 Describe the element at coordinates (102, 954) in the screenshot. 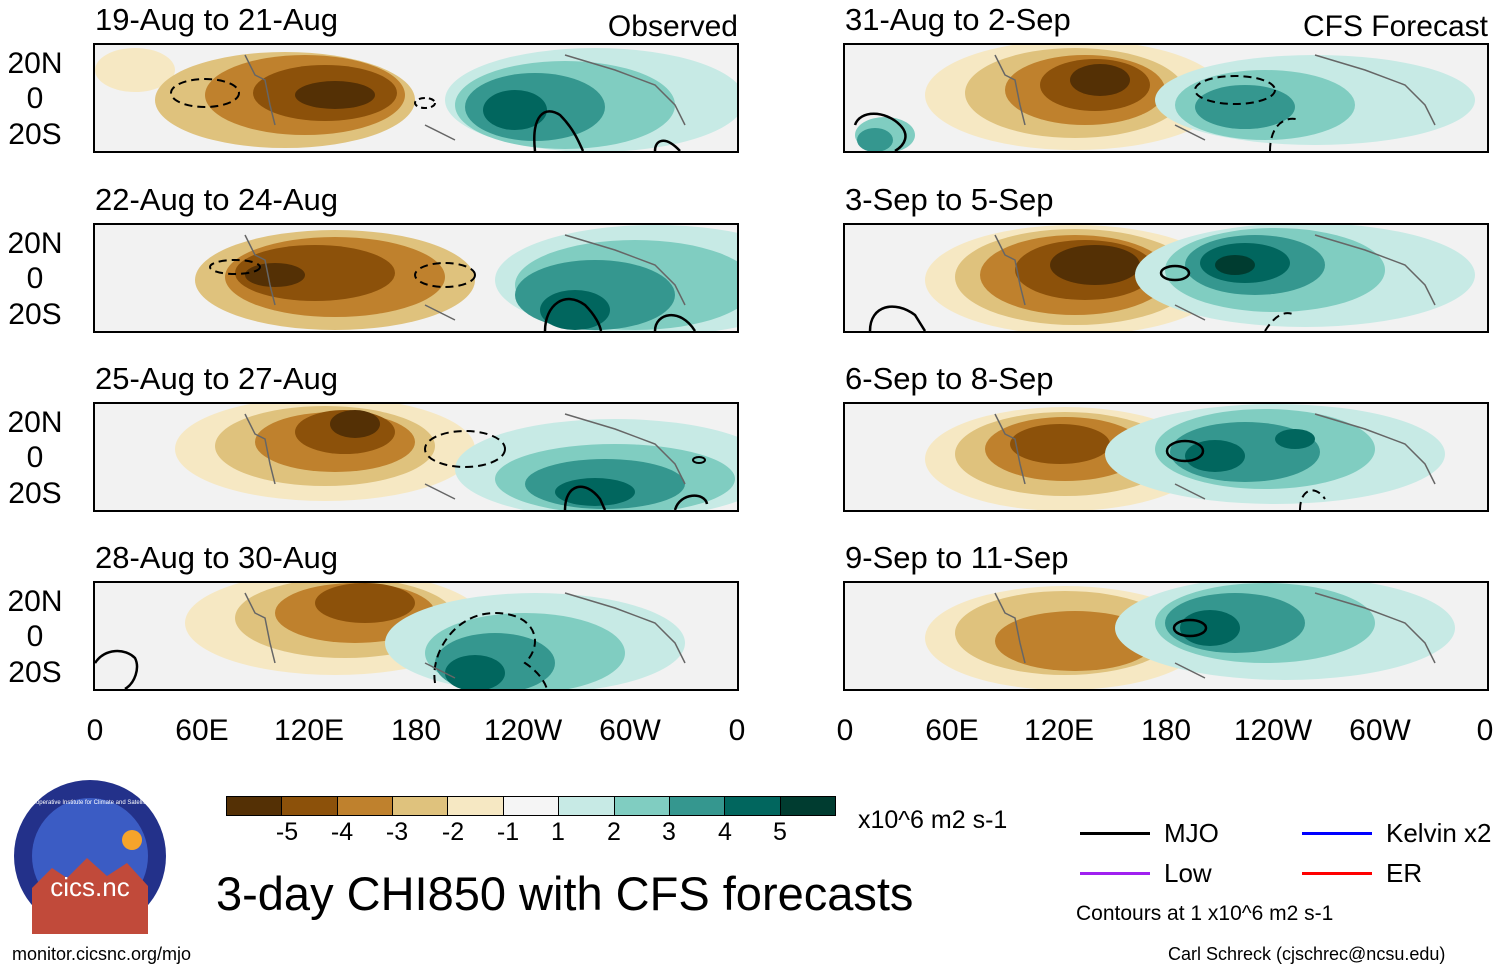

I see `footer-url: monitor.cicsnc.org/mjo` at that location.